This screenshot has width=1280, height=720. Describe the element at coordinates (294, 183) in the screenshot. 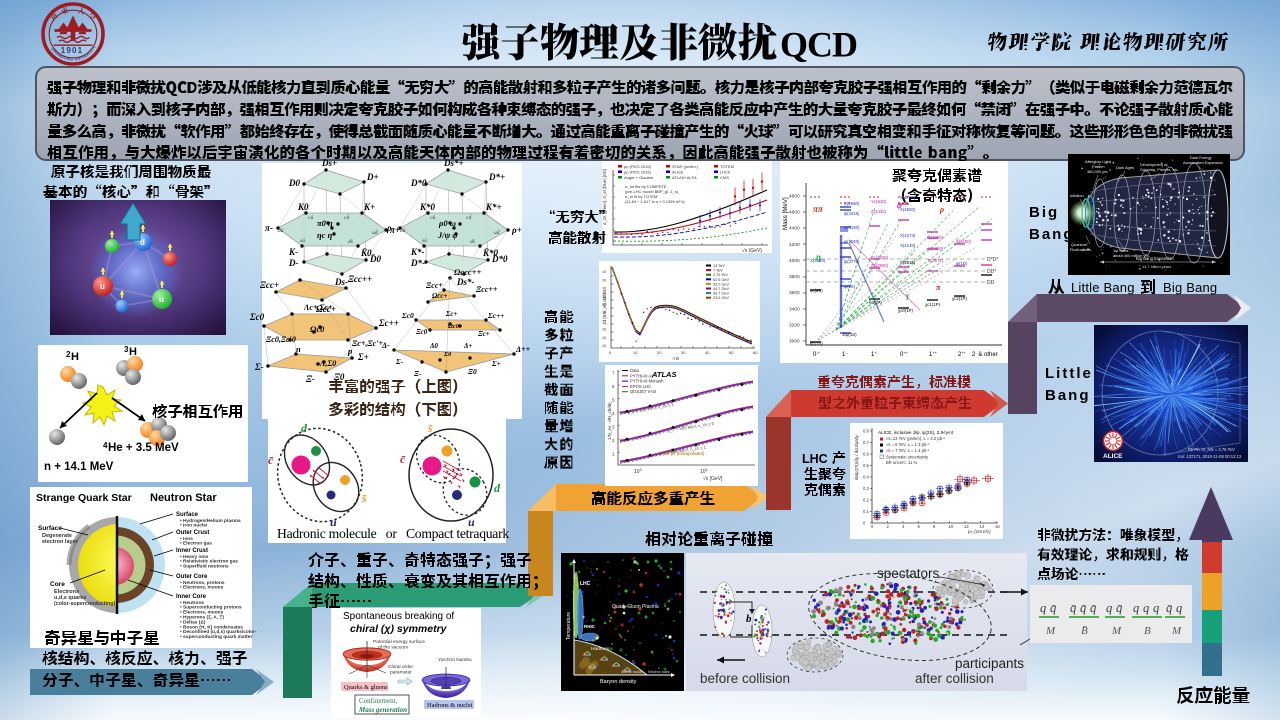

I see `svg-text: D0` at that location.